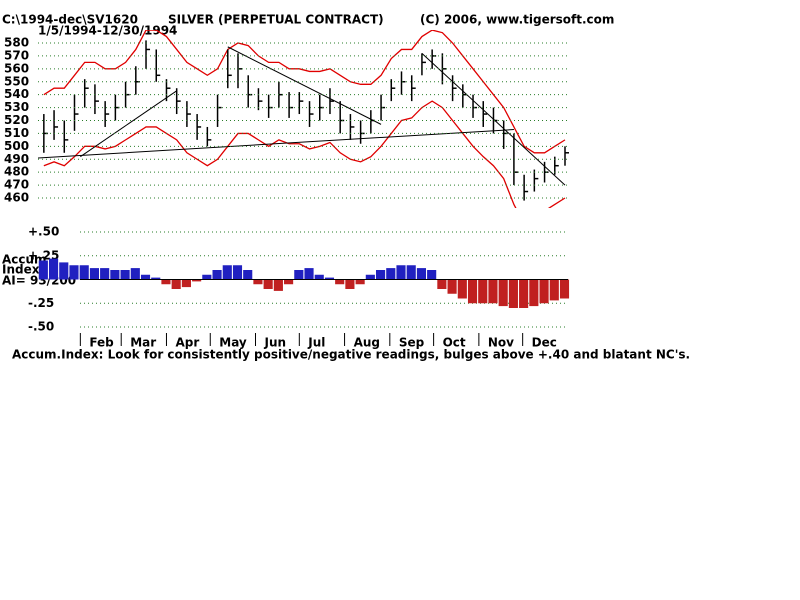  Describe the element at coordinates (16, 68) in the screenshot. I see `y-tick-label: 560` at that location.